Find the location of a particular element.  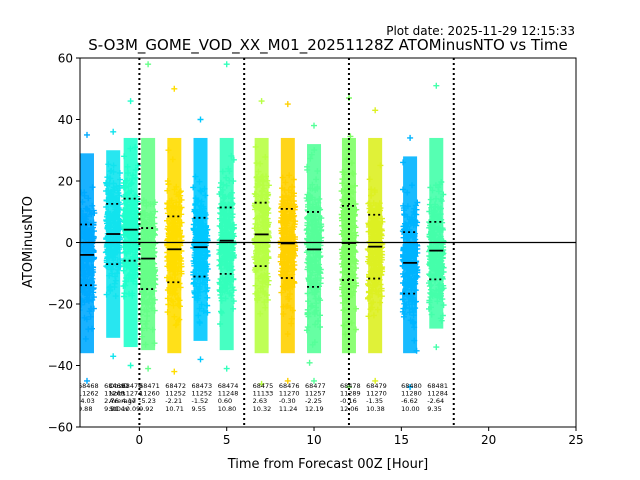

stats-text: 9.88 is located at coordinates (85, 409).